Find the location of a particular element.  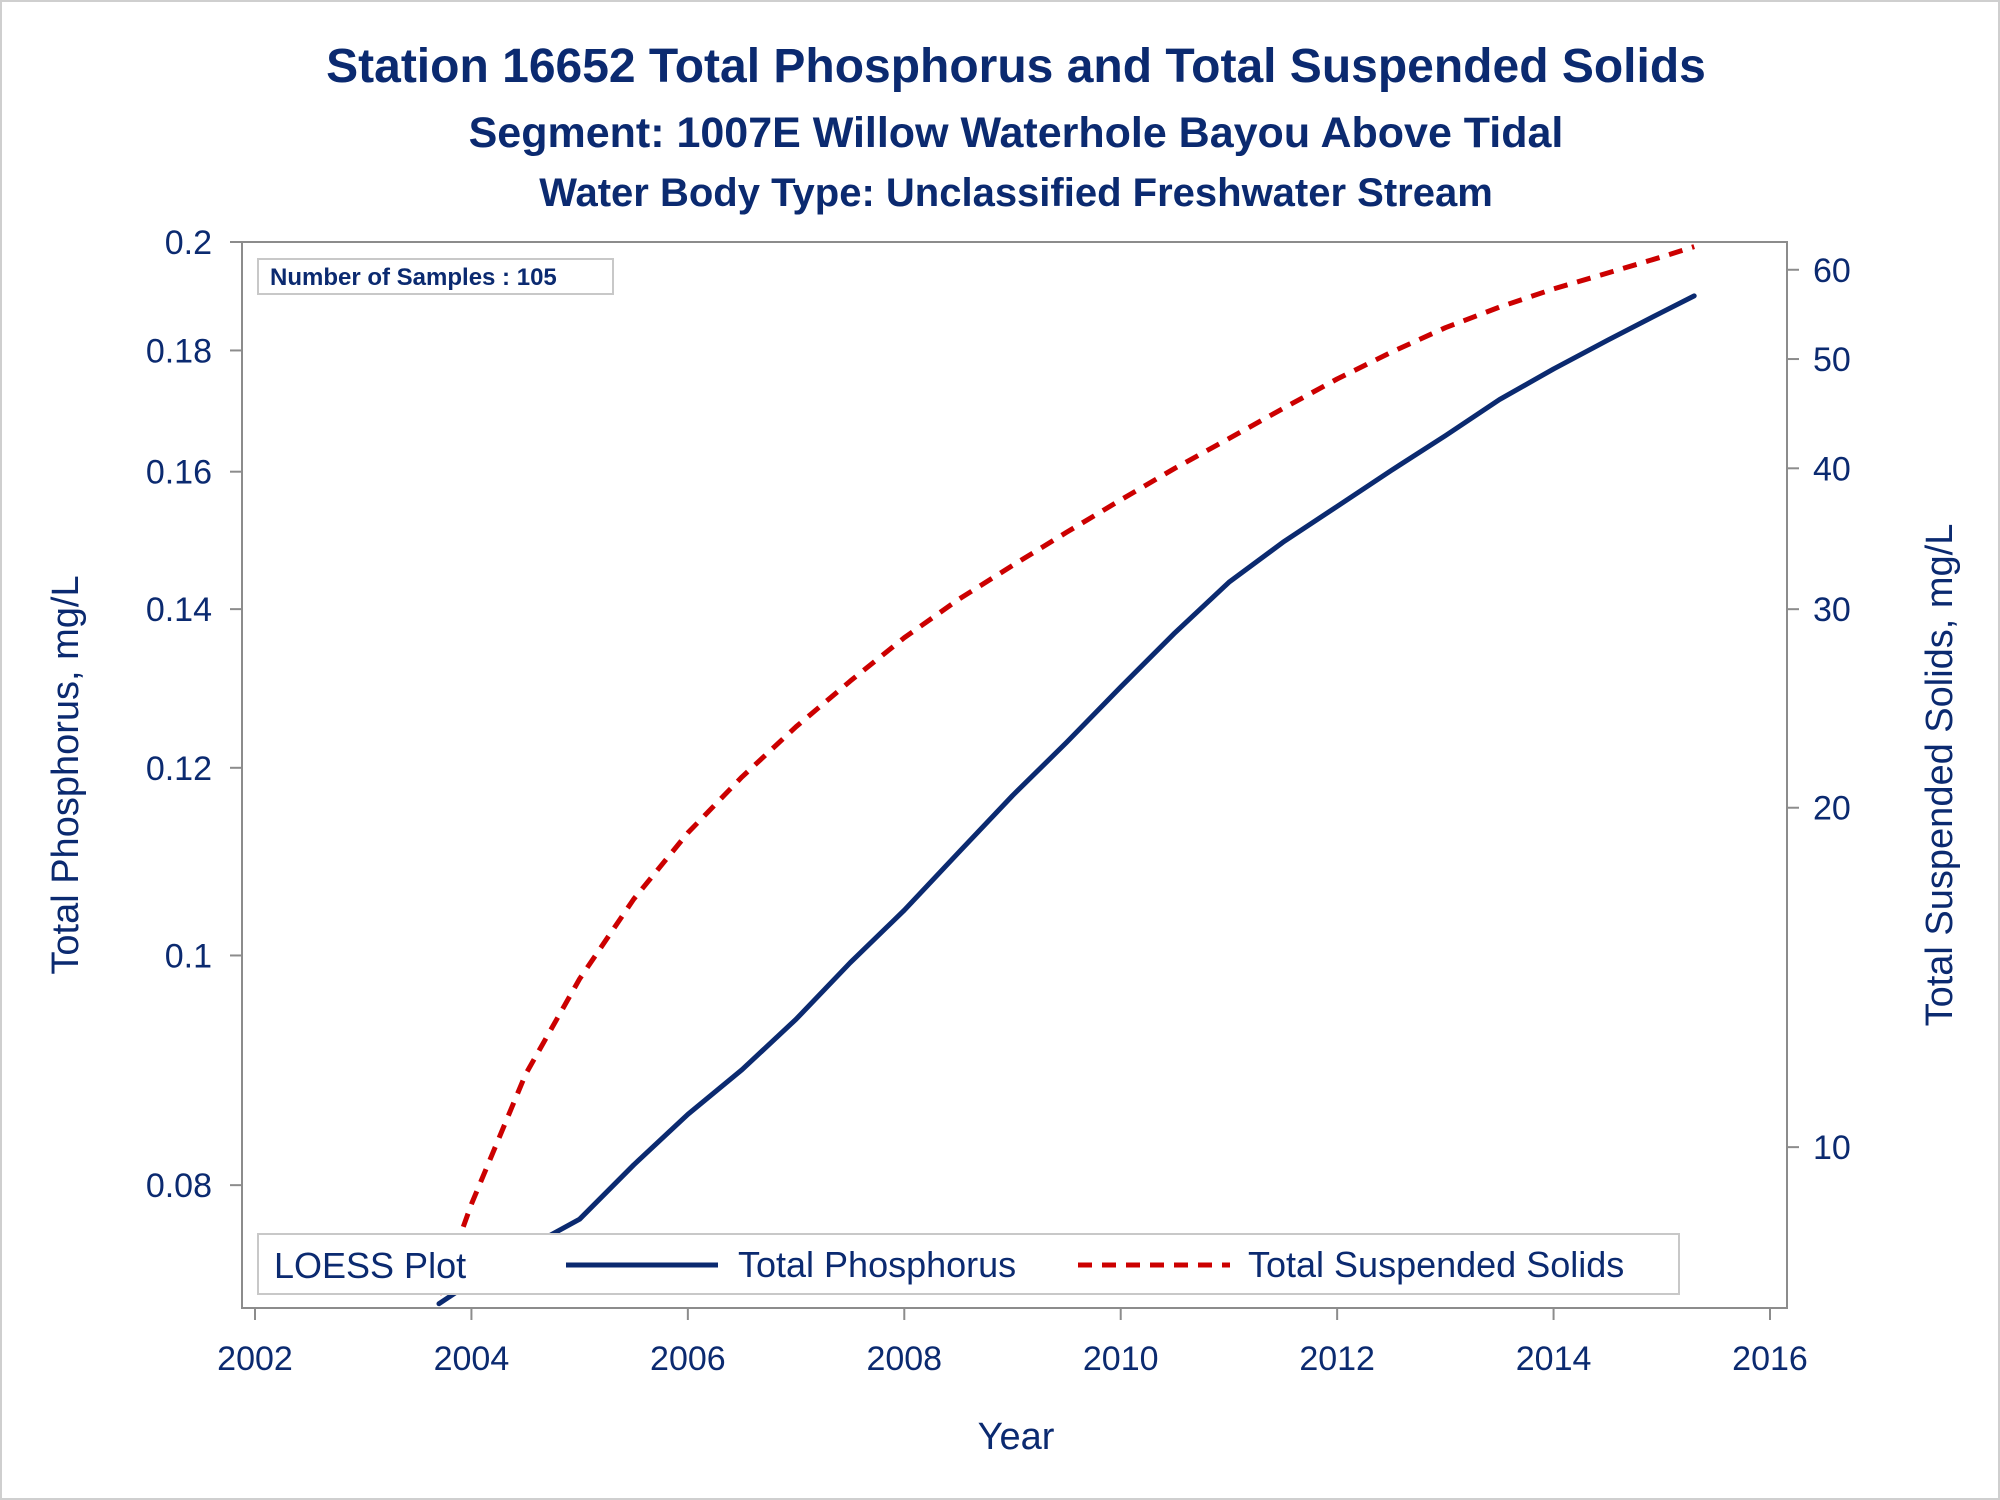

y-right-tick-label: 10 is located at coordinates (1832, 1148).